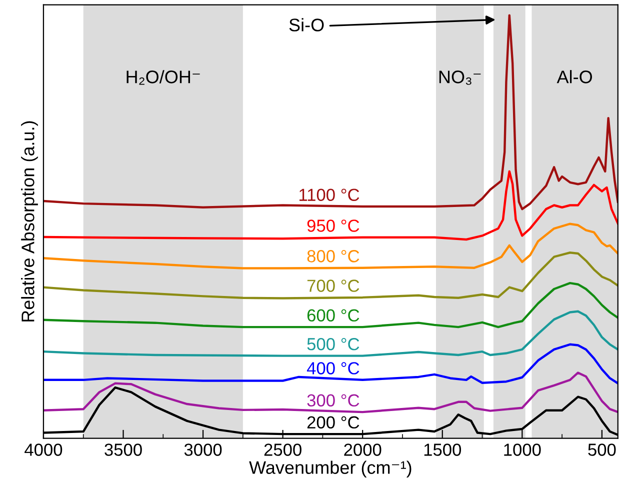  I want to click on series-label: 200 °C, so click(333, 422).